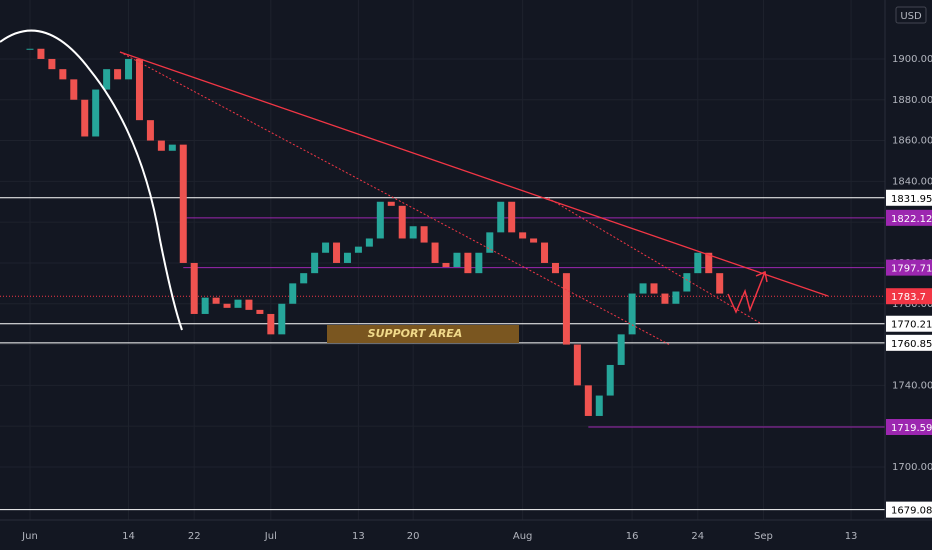 This screenshot has height=550, width=932. Describe the element at coordinates (415, 333) in the screenshot. I see `support-label: SUPPORT AREA` at that location.